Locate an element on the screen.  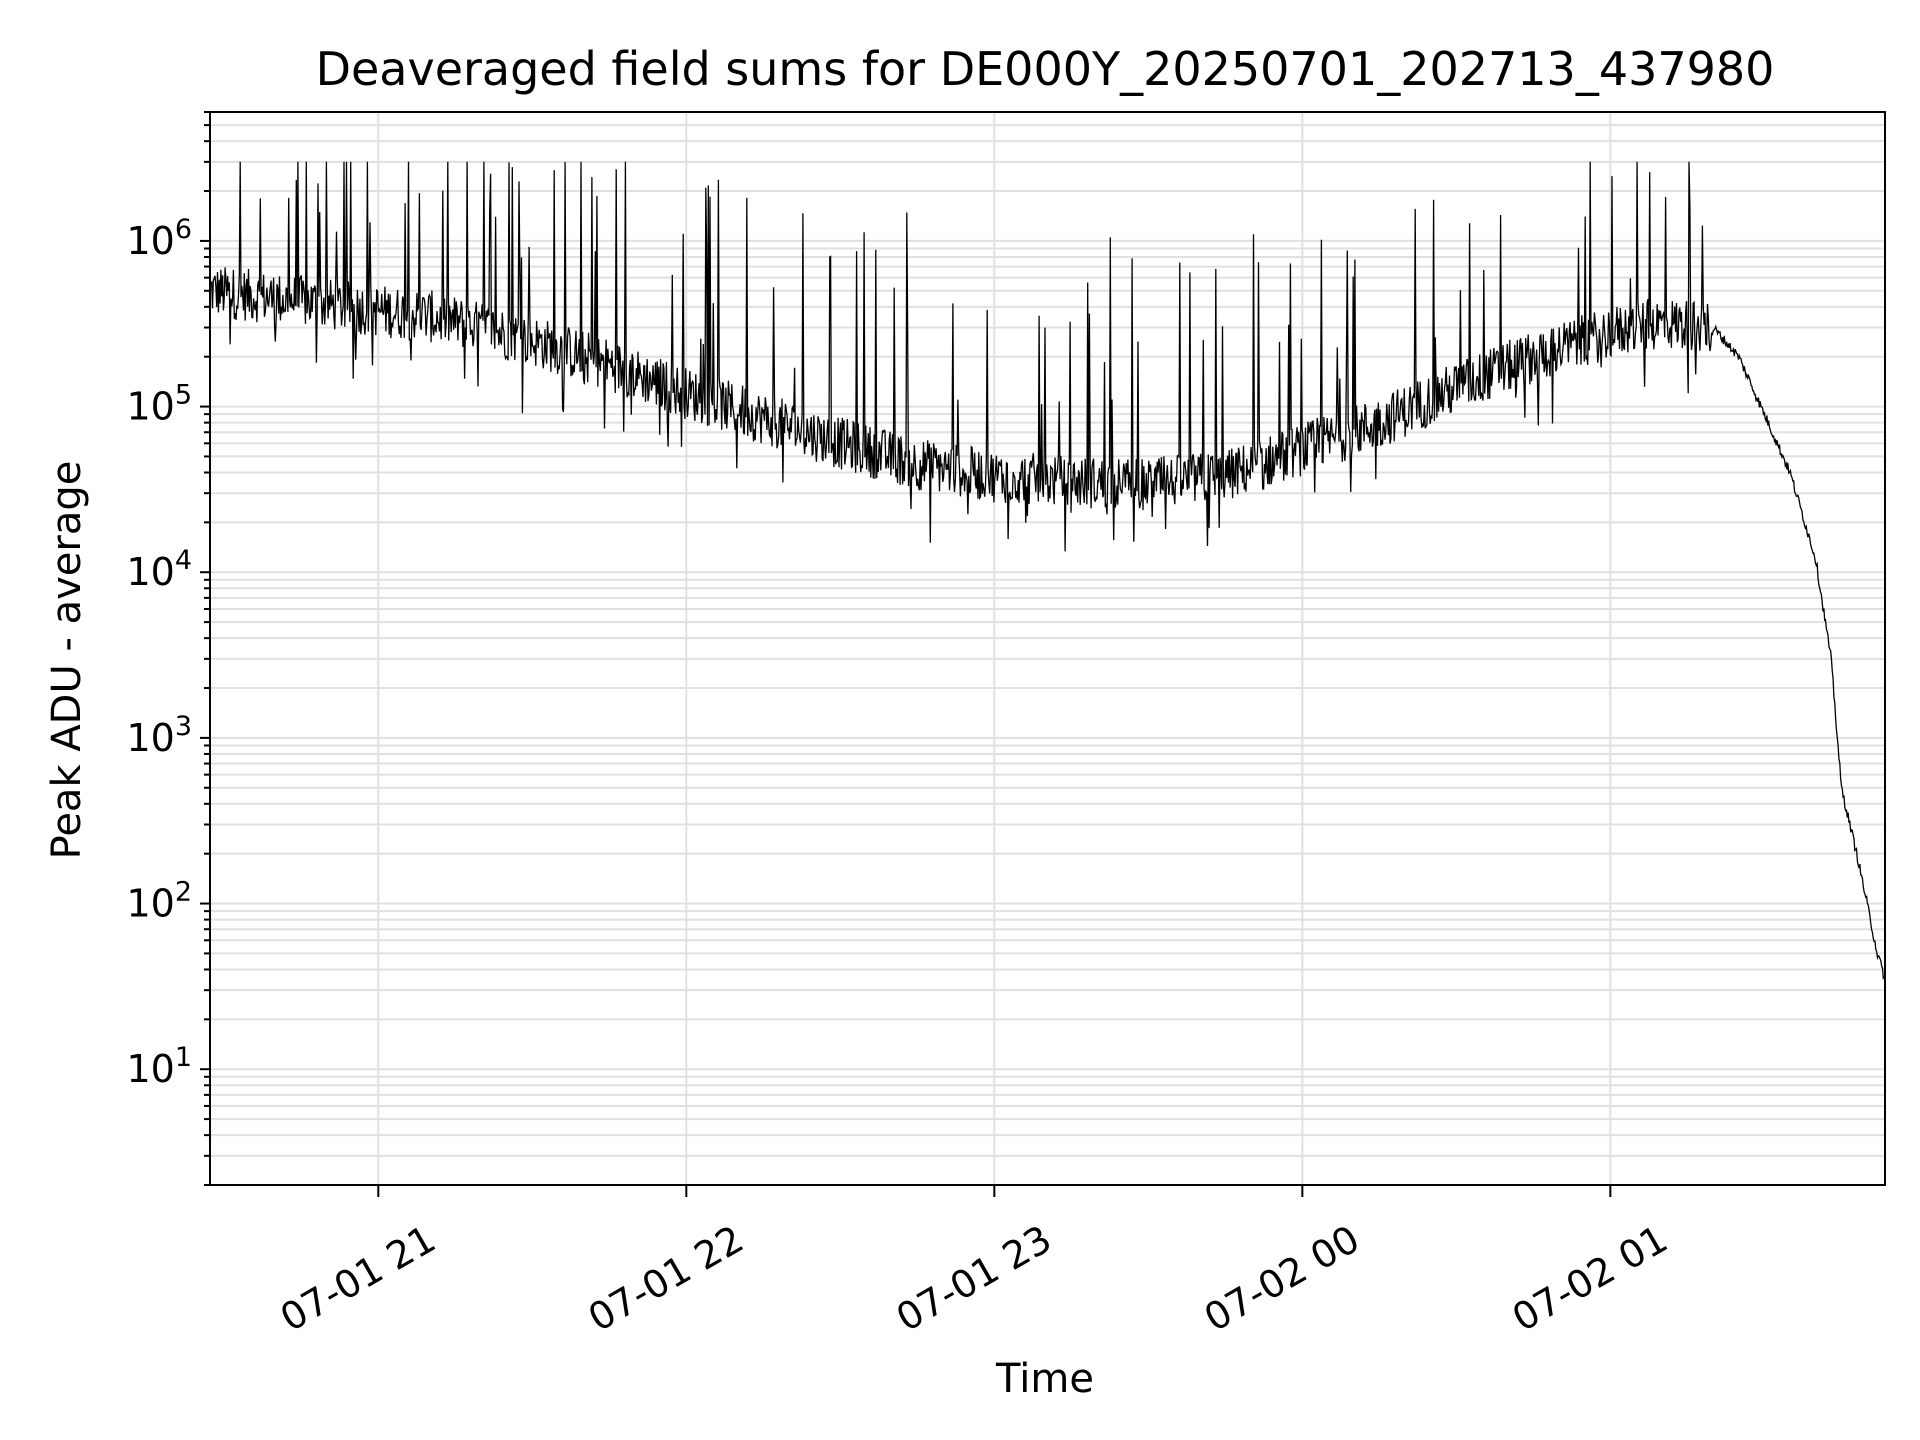
y-tick-exponent: 4 is located at coordinates (183, 560).